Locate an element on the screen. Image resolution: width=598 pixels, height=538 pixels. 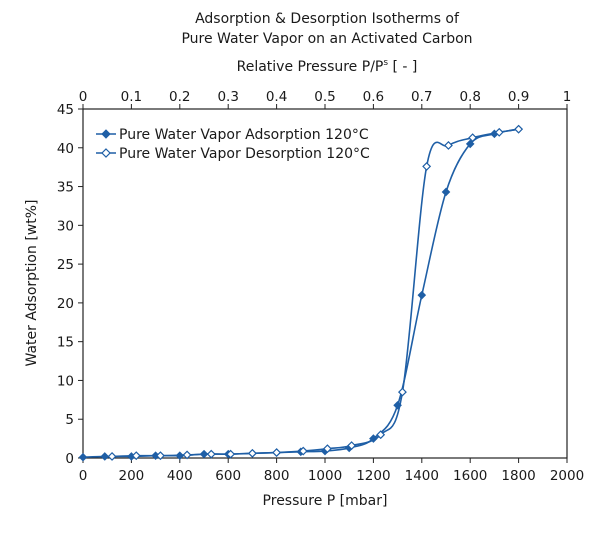
y-axis-label: Water Adsorption [wt%] is located at coordinates (32, 283).